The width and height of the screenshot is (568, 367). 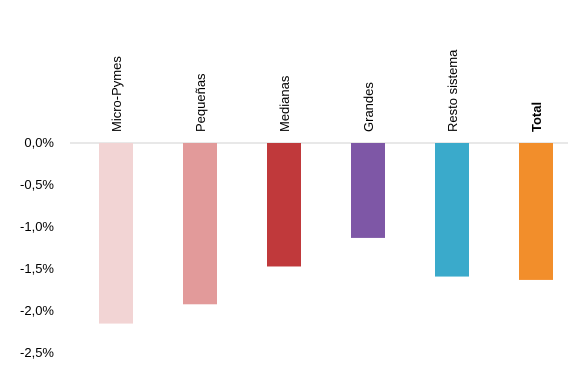 What do you see at coordinates (37, 184) in the screenshot?
I see `y-tick-label: -0,5%` at bounding box center [37, 184].